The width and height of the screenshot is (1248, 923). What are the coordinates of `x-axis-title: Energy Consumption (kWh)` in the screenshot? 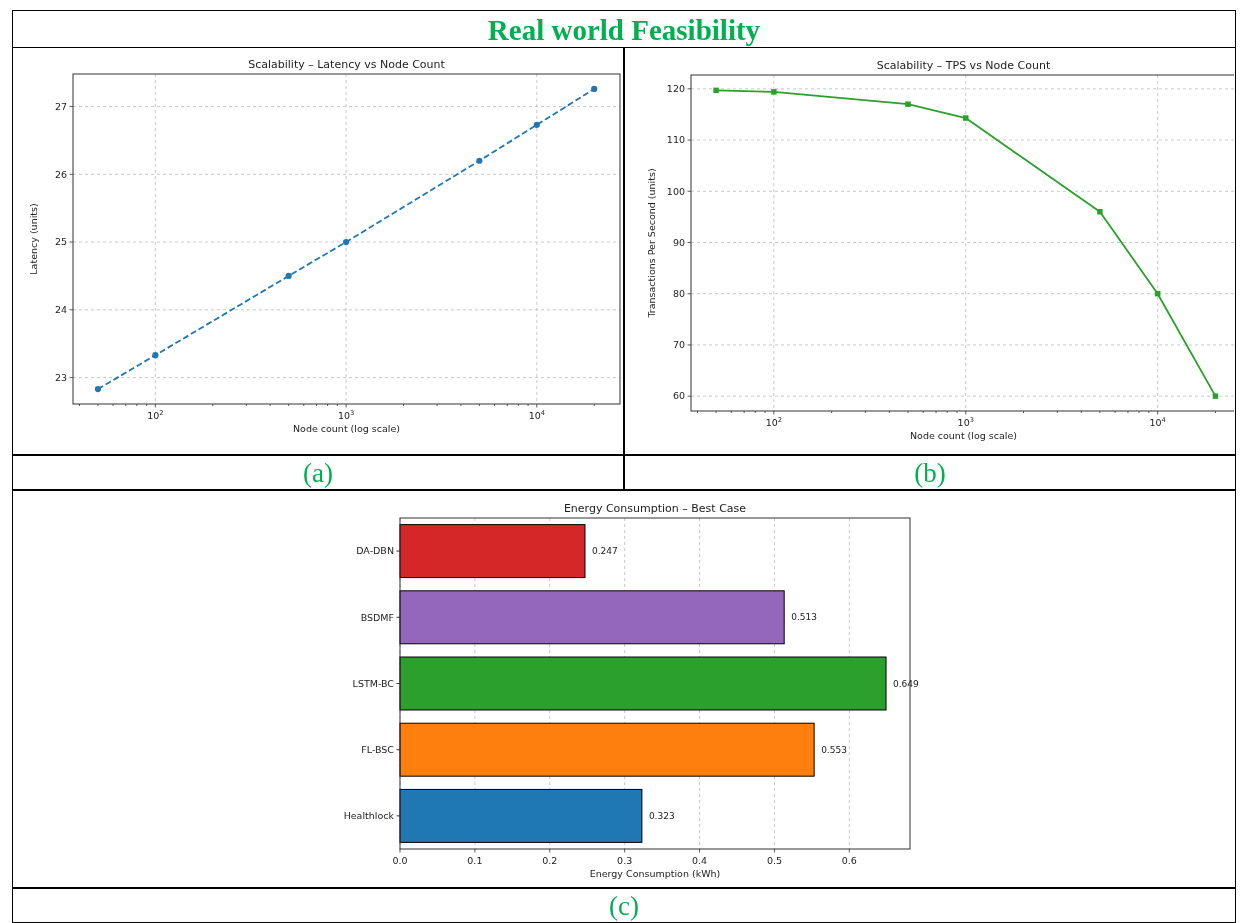 It's located at (655, 873).